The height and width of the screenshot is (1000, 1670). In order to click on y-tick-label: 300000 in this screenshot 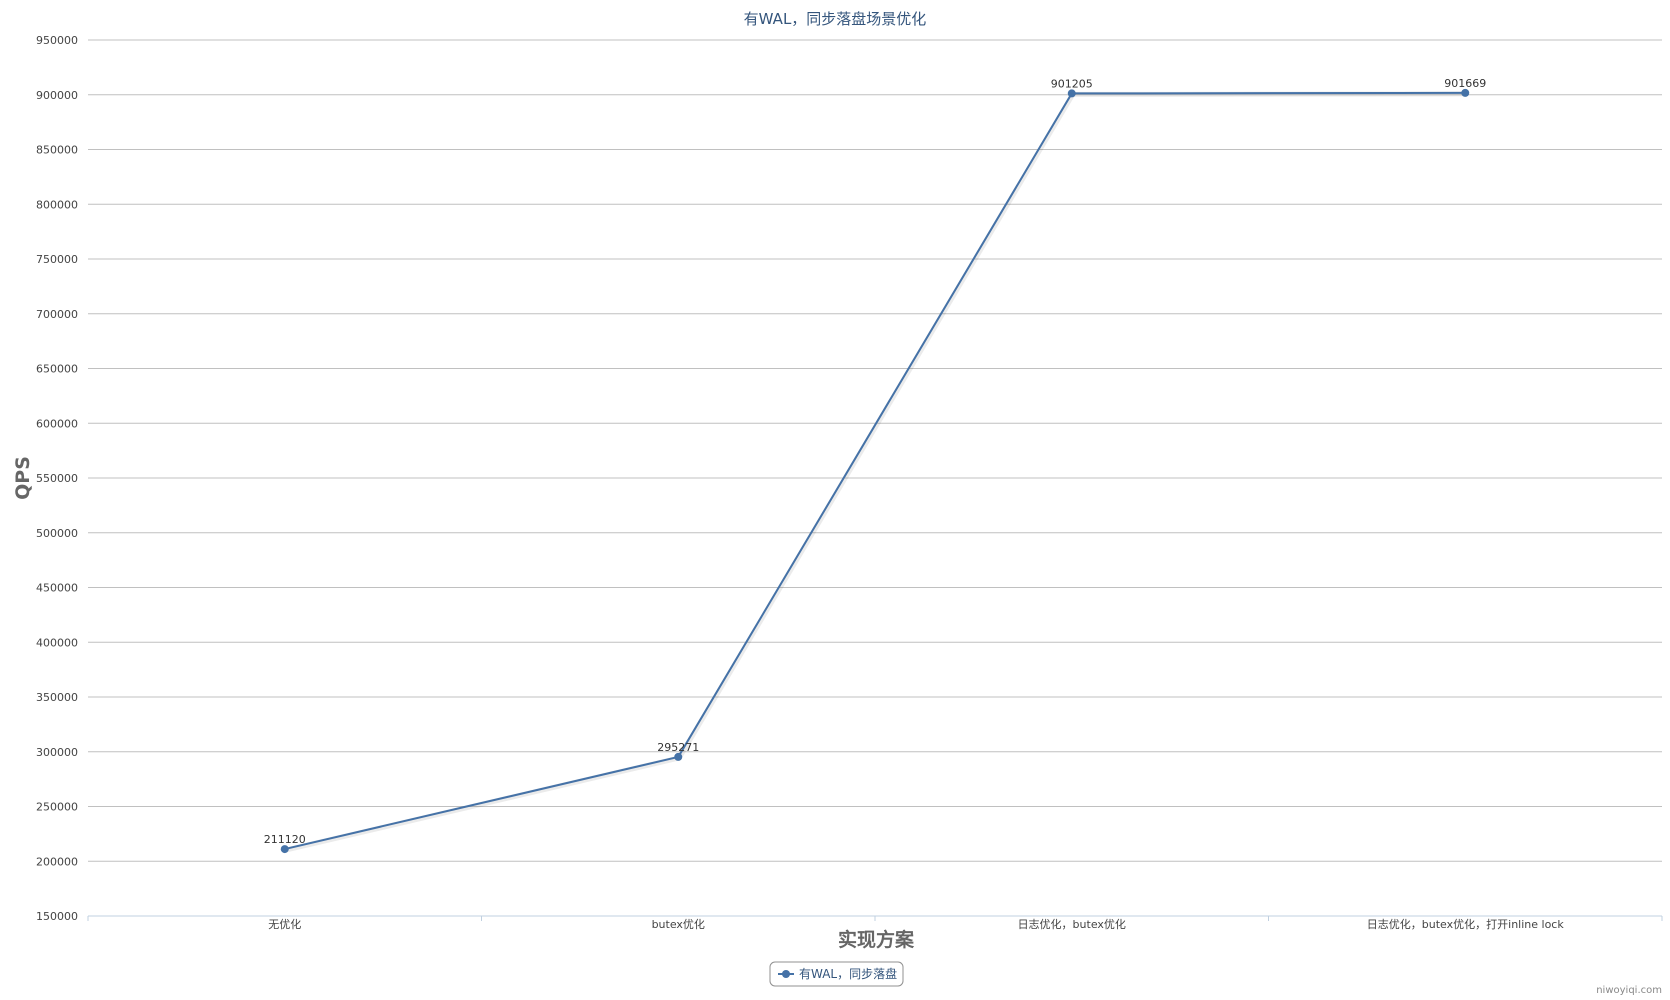, I will do `click(57, 752)`.